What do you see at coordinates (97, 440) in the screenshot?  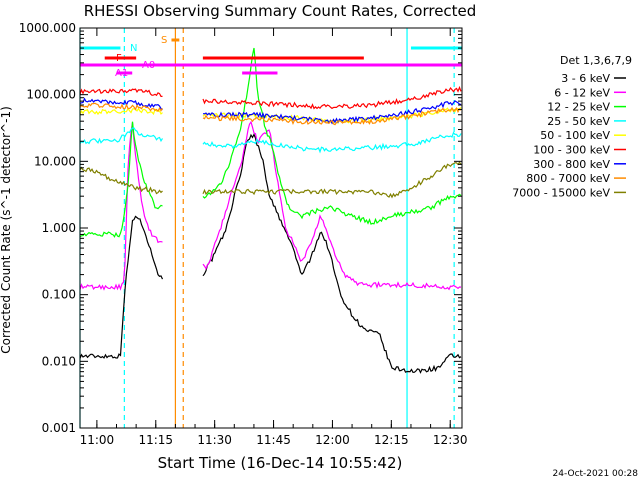 I see `x-tick-label: 11:00` at bounding box center [97, 440].